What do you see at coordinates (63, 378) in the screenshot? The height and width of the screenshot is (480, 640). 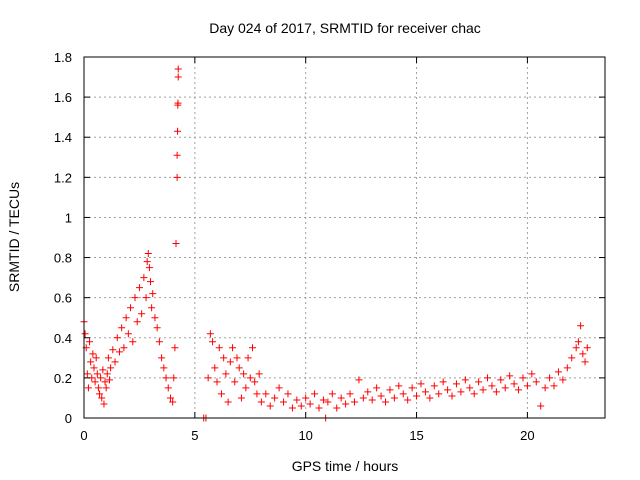 I see `y-tick-label: 0.2` at bounding box center [63, 378].